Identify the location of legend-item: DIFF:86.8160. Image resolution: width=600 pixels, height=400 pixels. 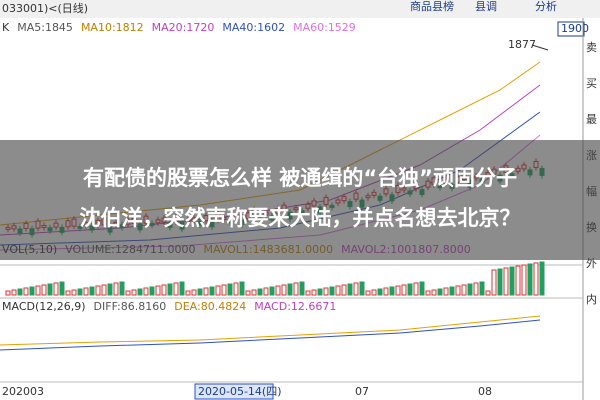
(130, 306).